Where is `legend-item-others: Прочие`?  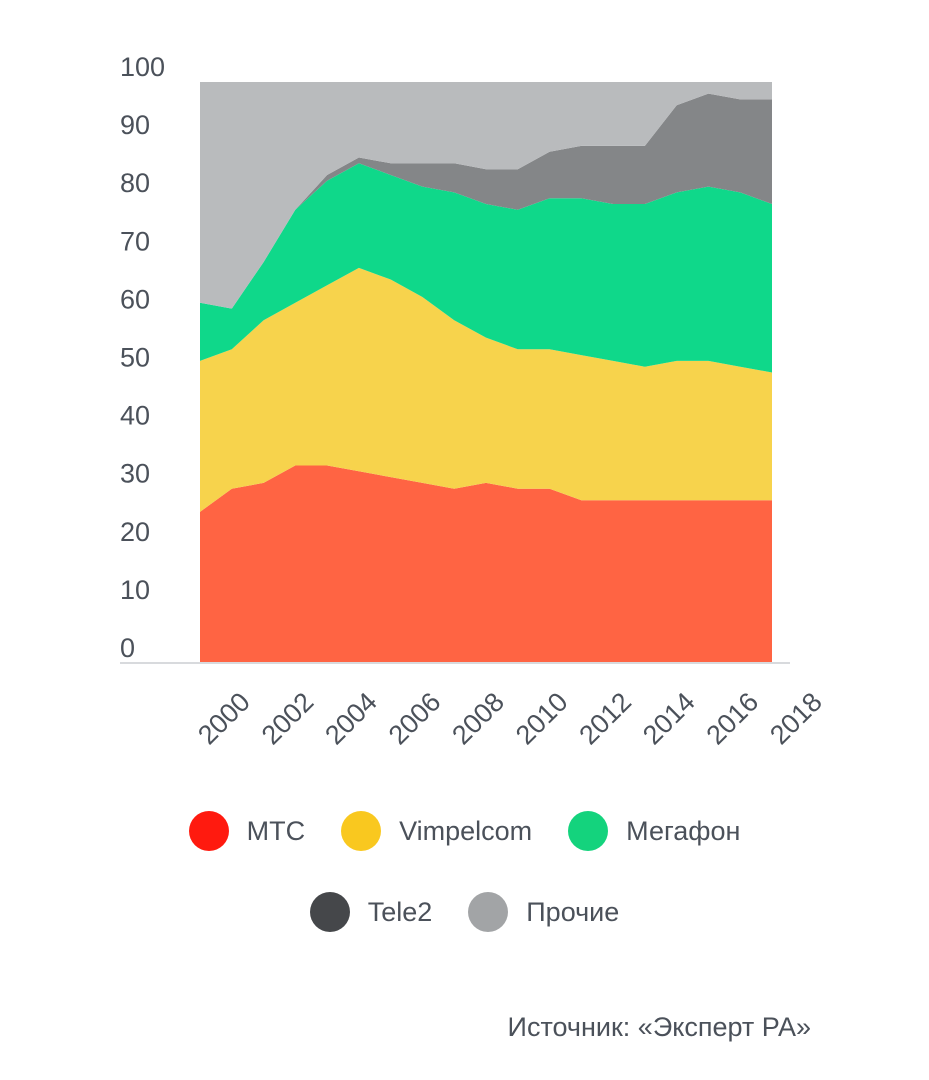
legend-item-others: Прочие is located at coordinates (543, 912).